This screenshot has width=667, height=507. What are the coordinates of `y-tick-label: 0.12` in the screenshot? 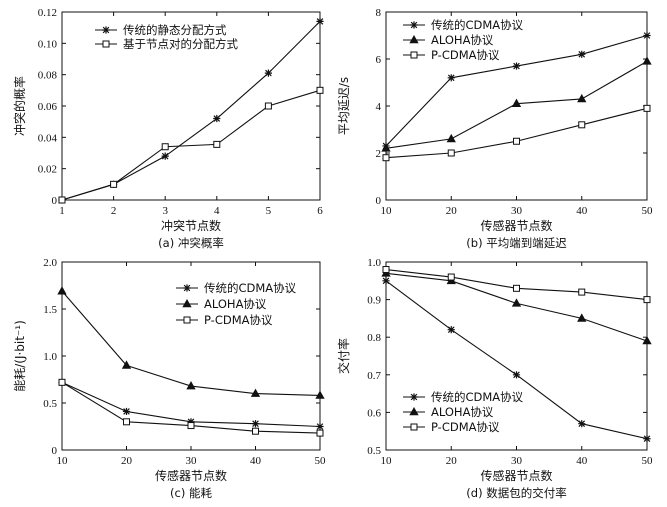 It's located at (47, 13).